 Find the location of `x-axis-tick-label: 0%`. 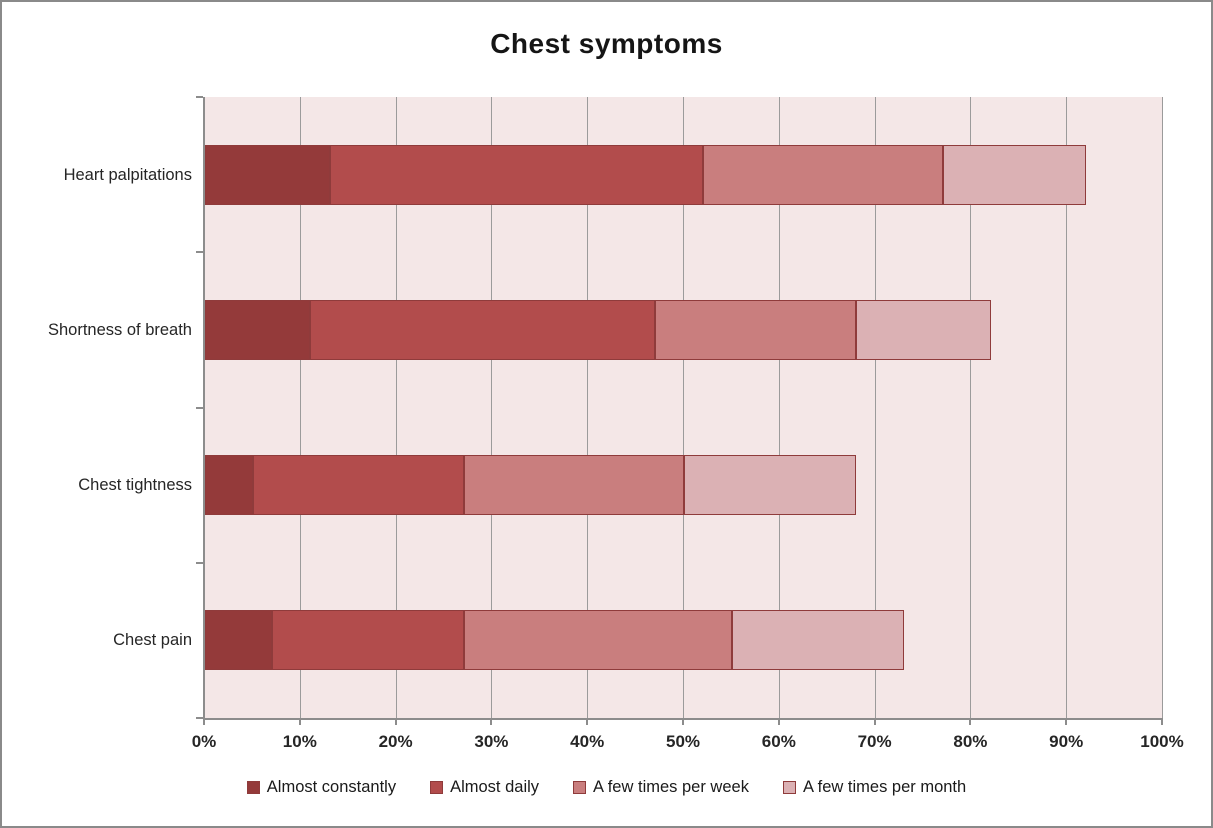

x-axis-tick-label: 0% is located at coordinates (204, 741).